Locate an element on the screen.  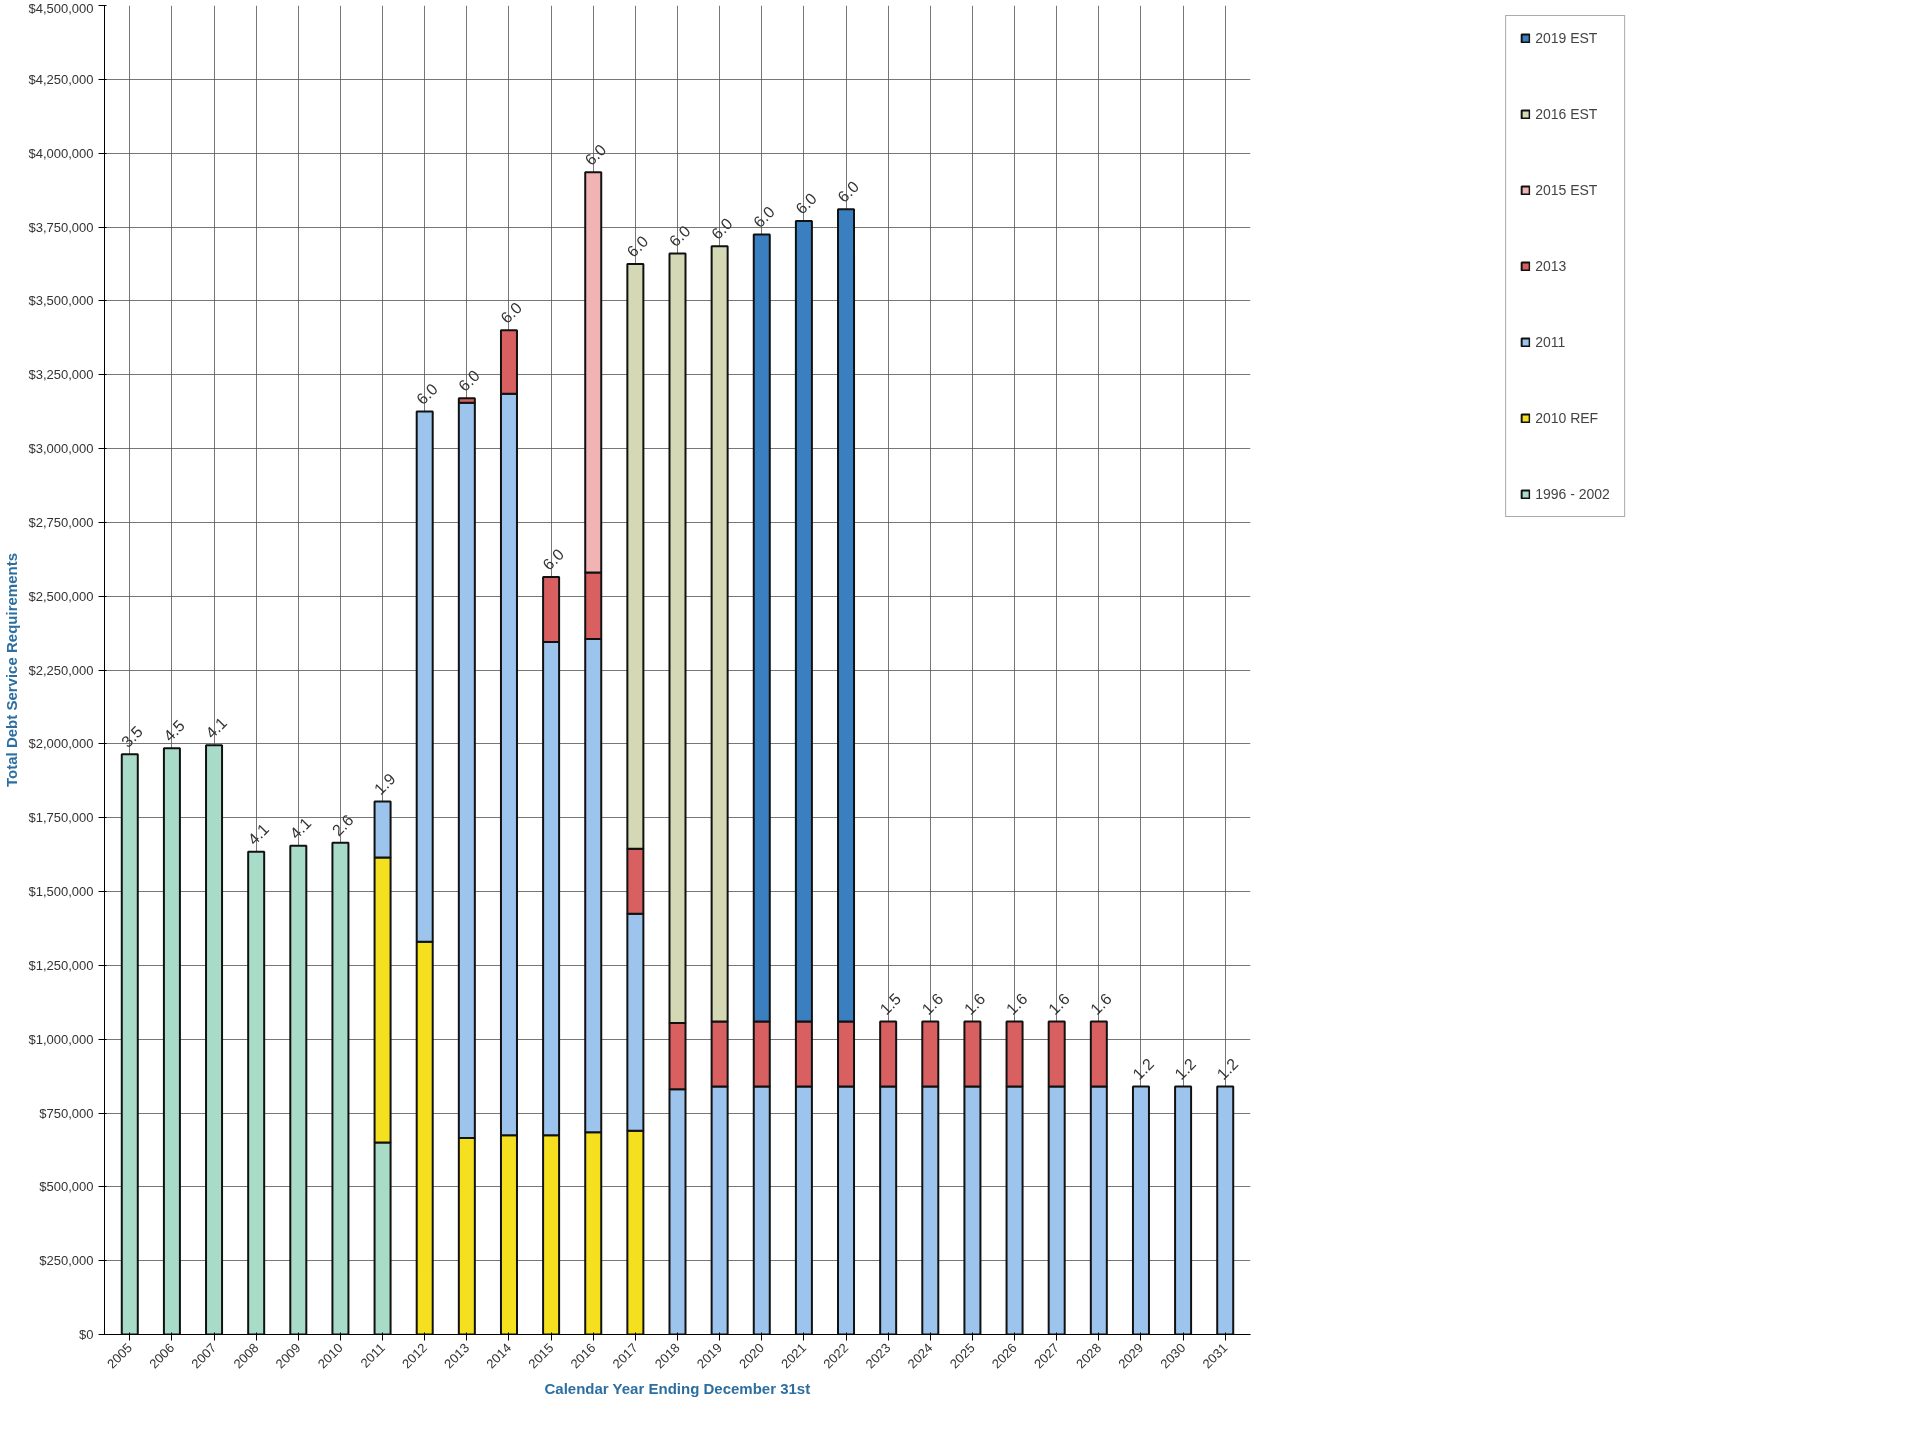
legend-label: 2019 EST is located at coordinates (1566, 38).